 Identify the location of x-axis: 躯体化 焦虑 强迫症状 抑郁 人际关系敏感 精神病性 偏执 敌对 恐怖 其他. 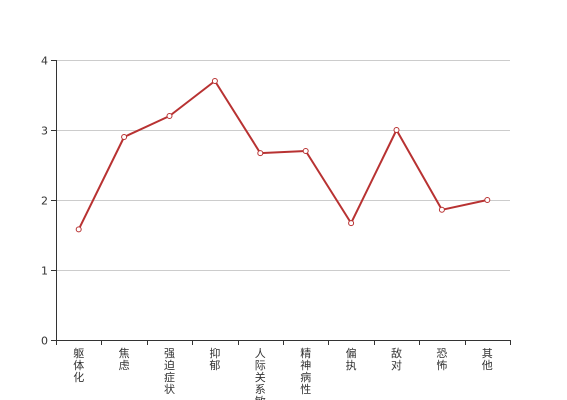
(283, 370).